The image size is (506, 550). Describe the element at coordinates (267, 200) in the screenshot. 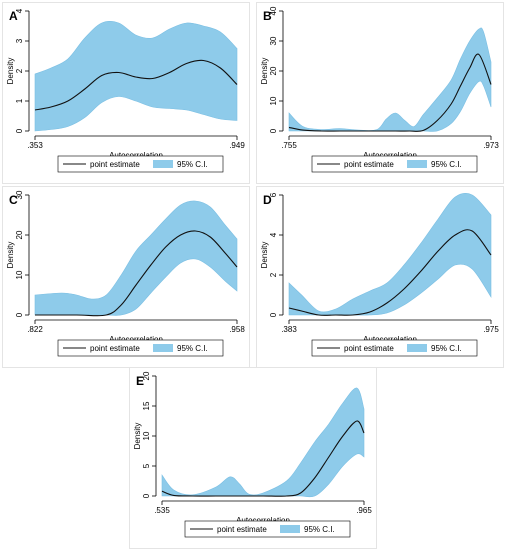

I see `panel-letter-d: D` at that location.